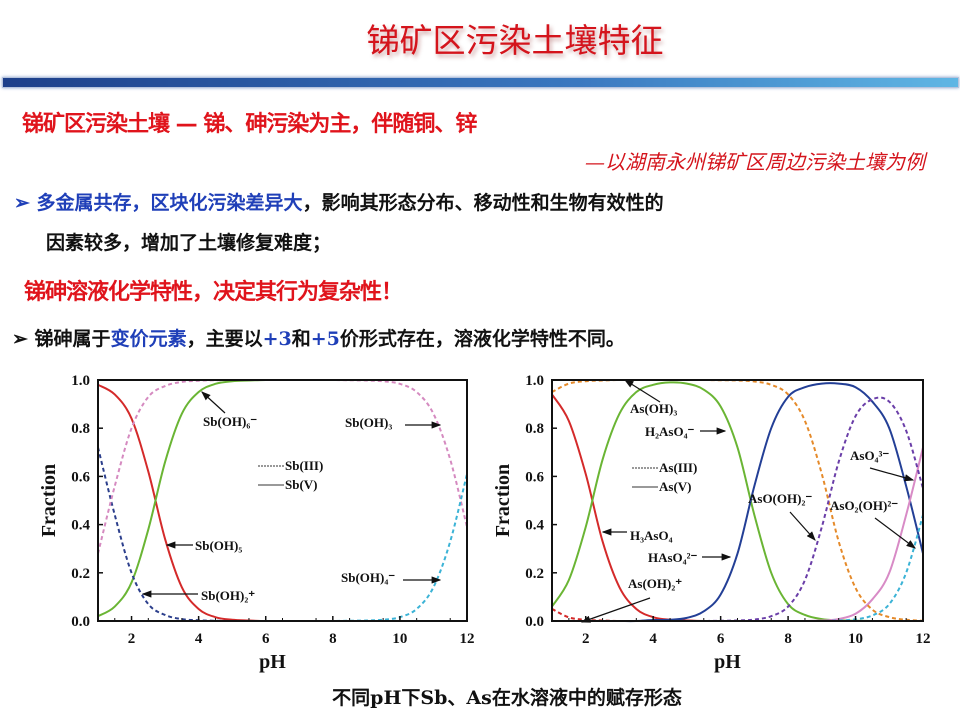 The height and width of the screenshot is (720, 960). Describe the element at coordinates (507, 698) in the screenshot. I see `figure-caption: 不同pH下Sb、As在水溶液中的赋存形态` at that location.